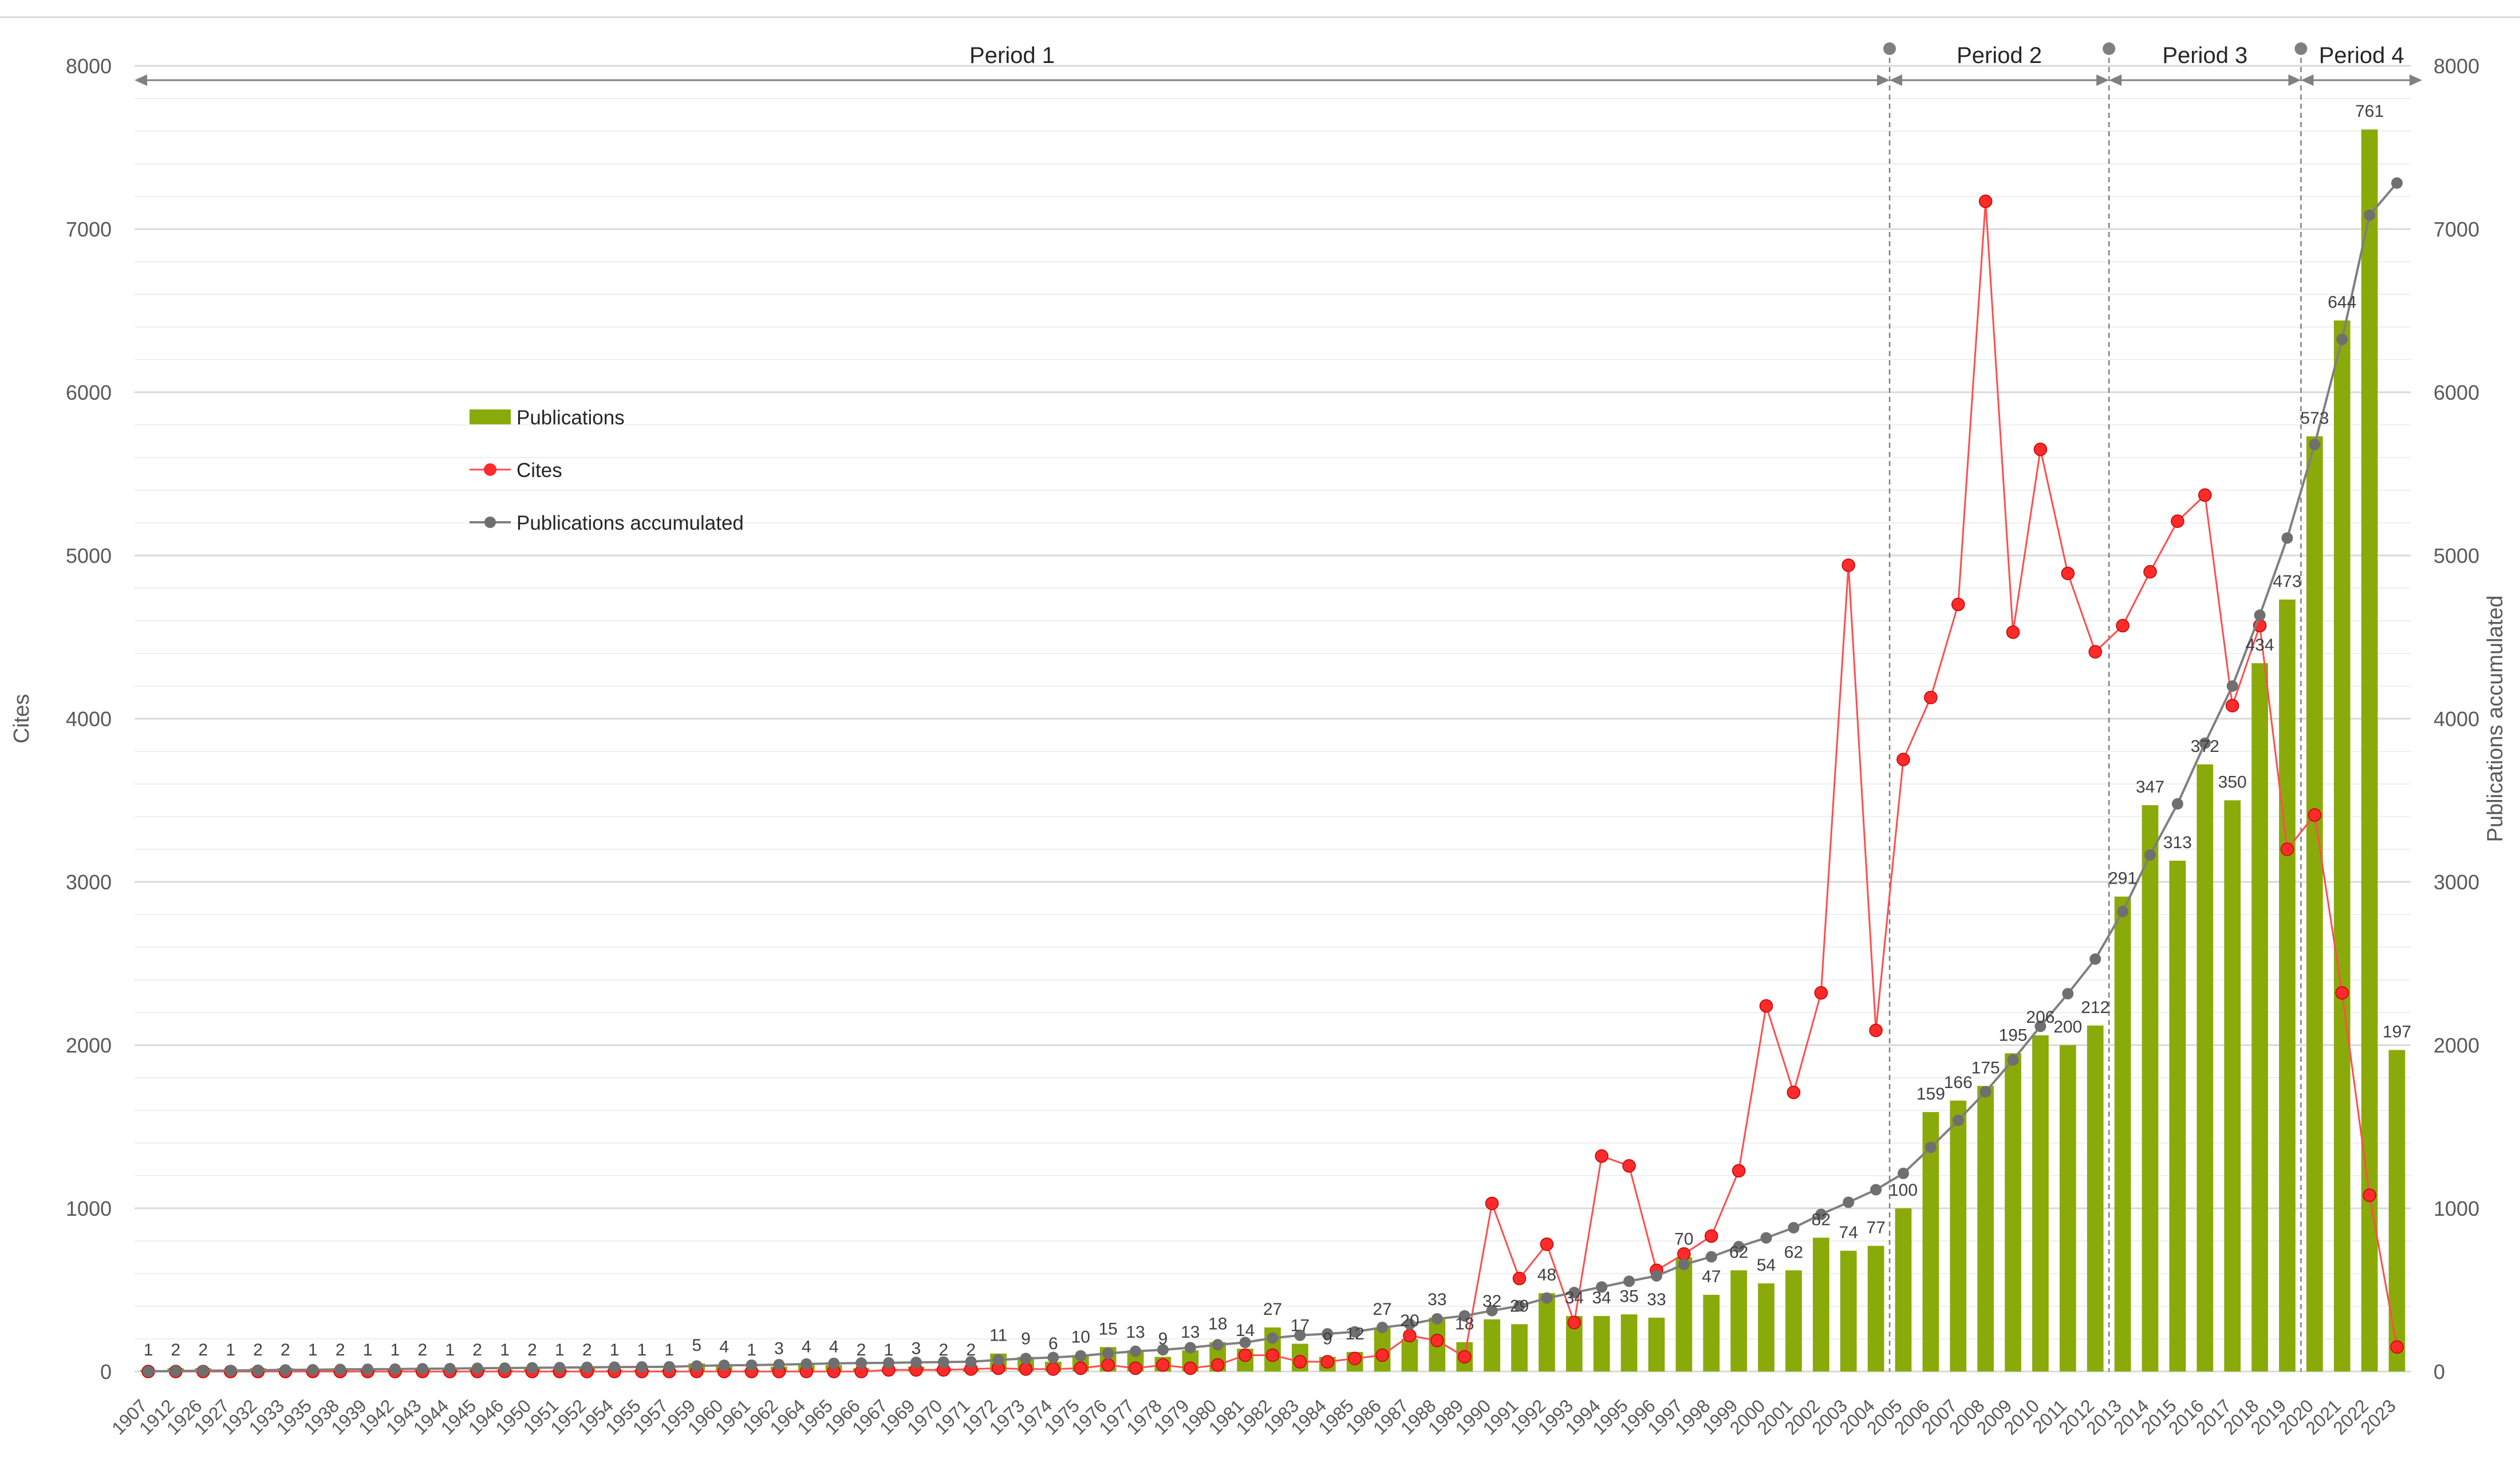 The width and height of the screenshot is (2520, 1462). What do you see at coordinates (1903, 1190) in the screenshot?
I see `bar-data-label: 100` at bounding box center [1903, 1190].